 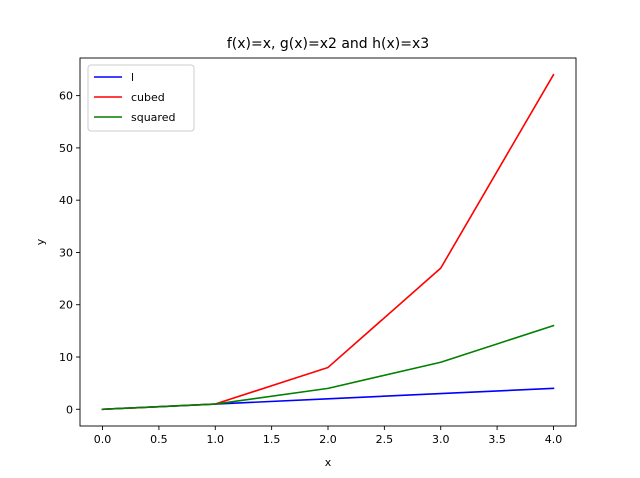 What do you see at coordinates (328, 462) in the screenshot?
I see `x-axis-label: x` at bounding box center [328, 462].